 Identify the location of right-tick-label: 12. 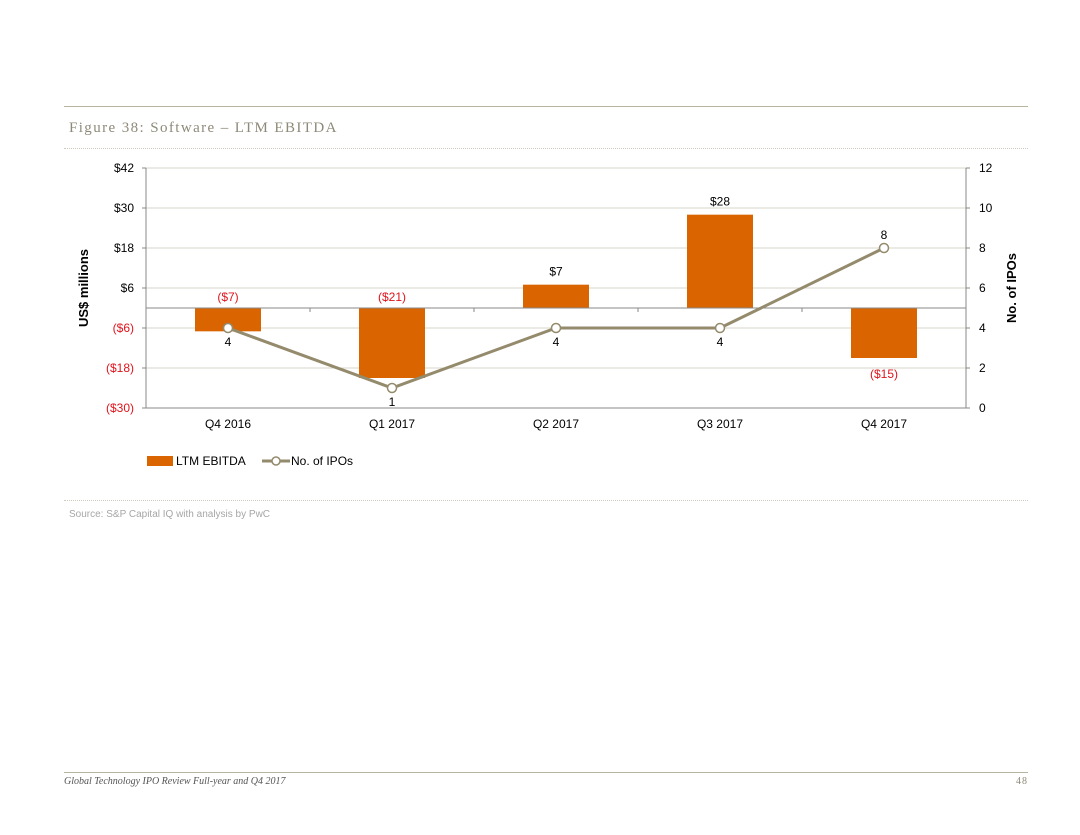
(986, 168).